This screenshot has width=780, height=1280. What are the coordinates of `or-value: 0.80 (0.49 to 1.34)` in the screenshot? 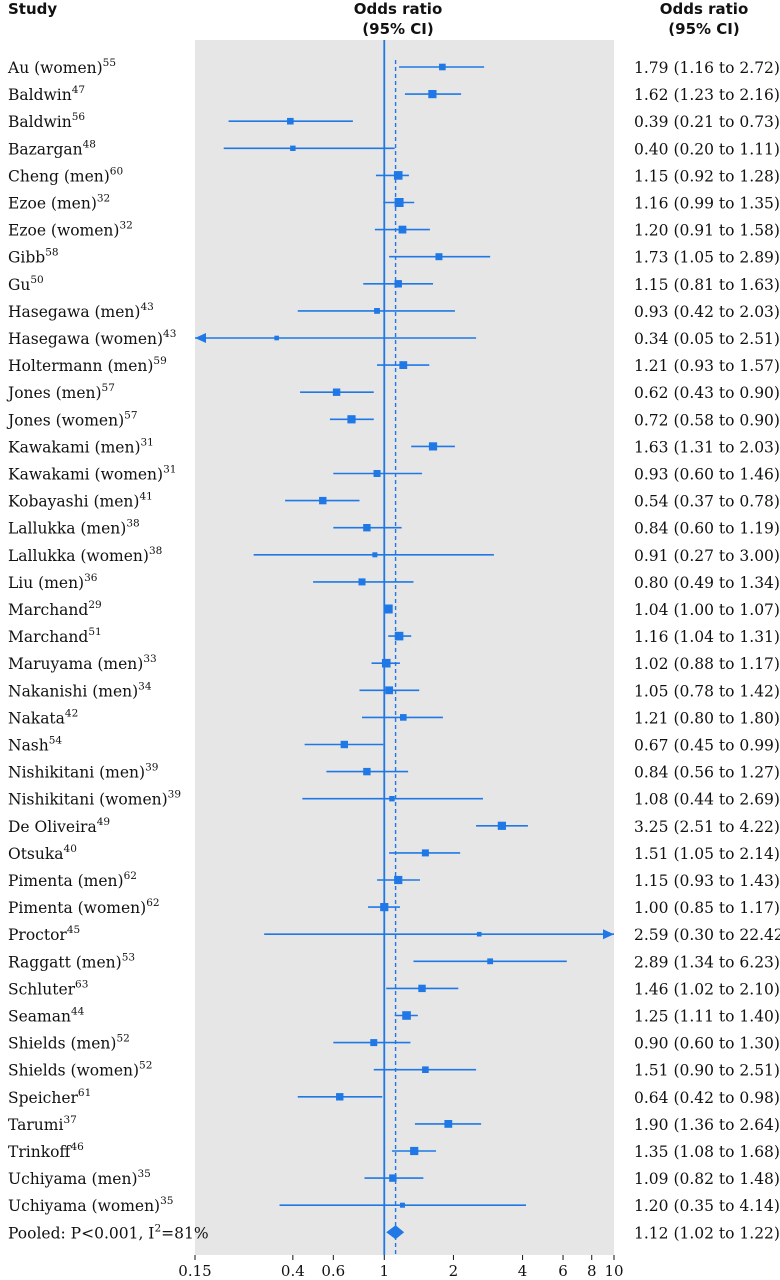 It's located at (707, 583).